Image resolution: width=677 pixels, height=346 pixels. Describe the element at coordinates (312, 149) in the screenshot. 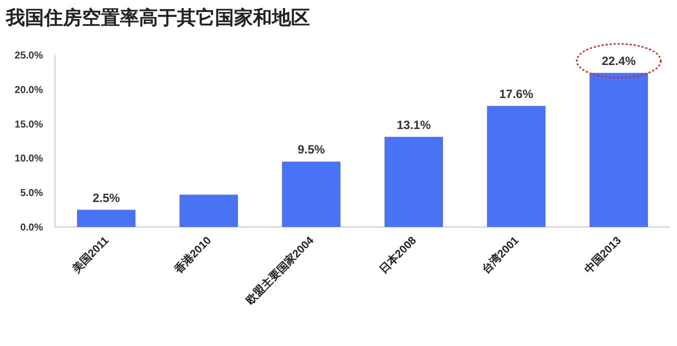

I see `data-label: 9.5%` at that location.